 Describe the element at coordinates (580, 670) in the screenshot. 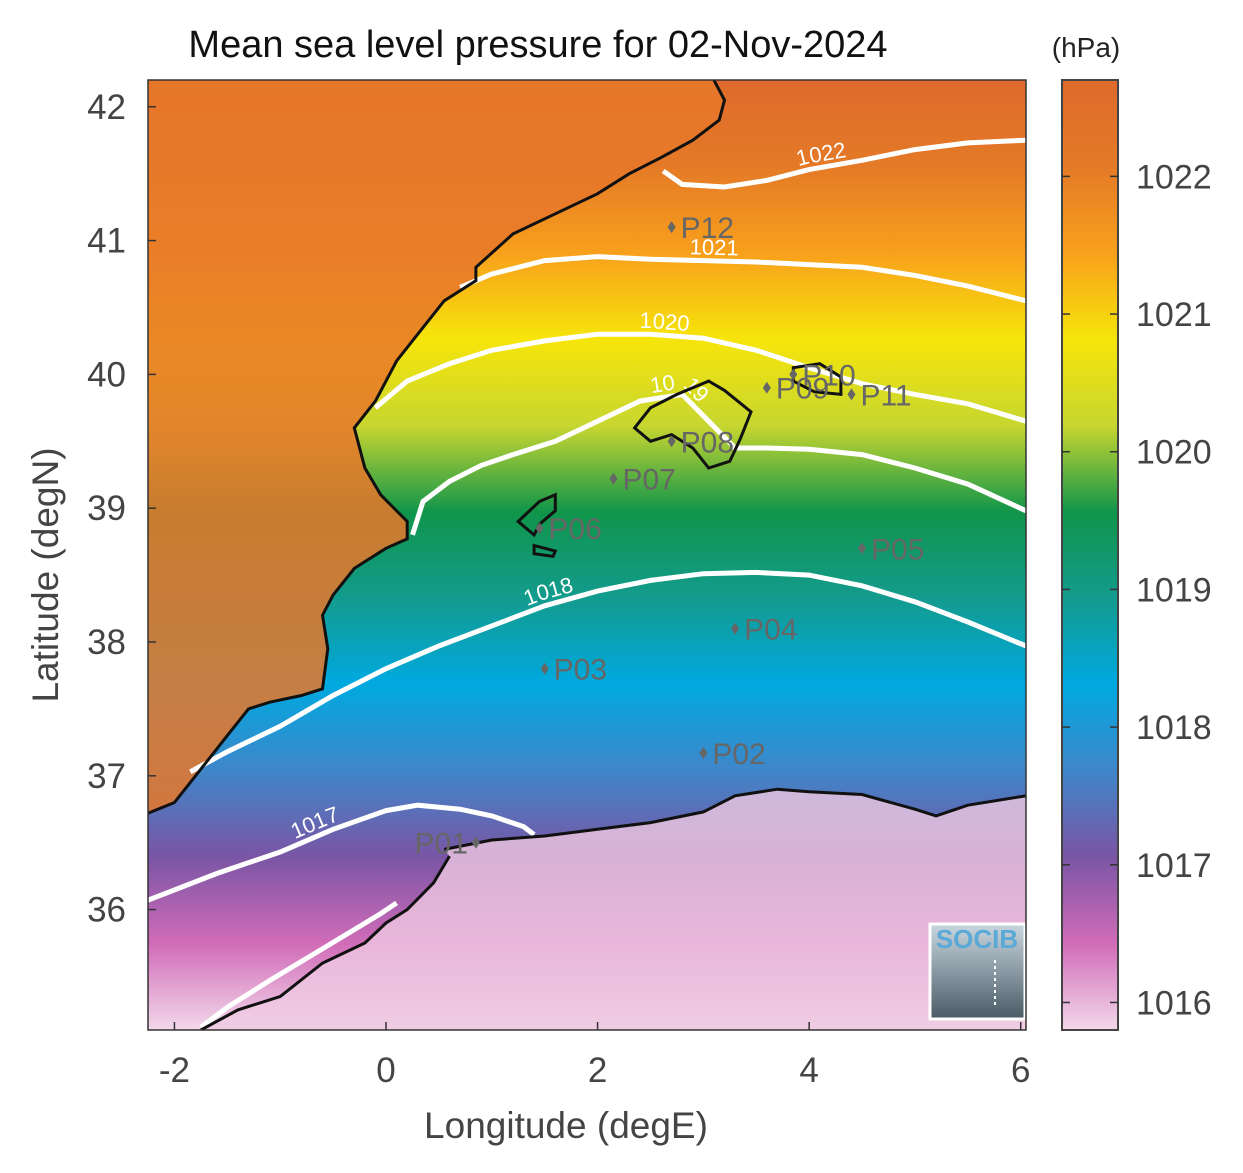

I see `station-label: P03` at that location.